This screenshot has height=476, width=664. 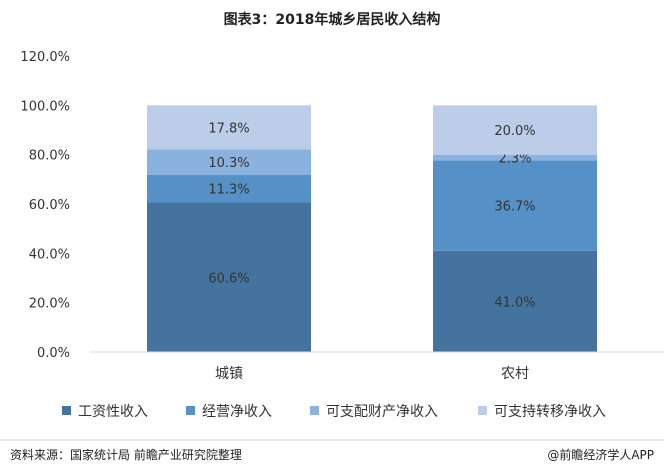 What do you see at coordinates (229, 374) in the screenshot?
I see `x-category-label: 城镇` at bounding box center [229, 374].